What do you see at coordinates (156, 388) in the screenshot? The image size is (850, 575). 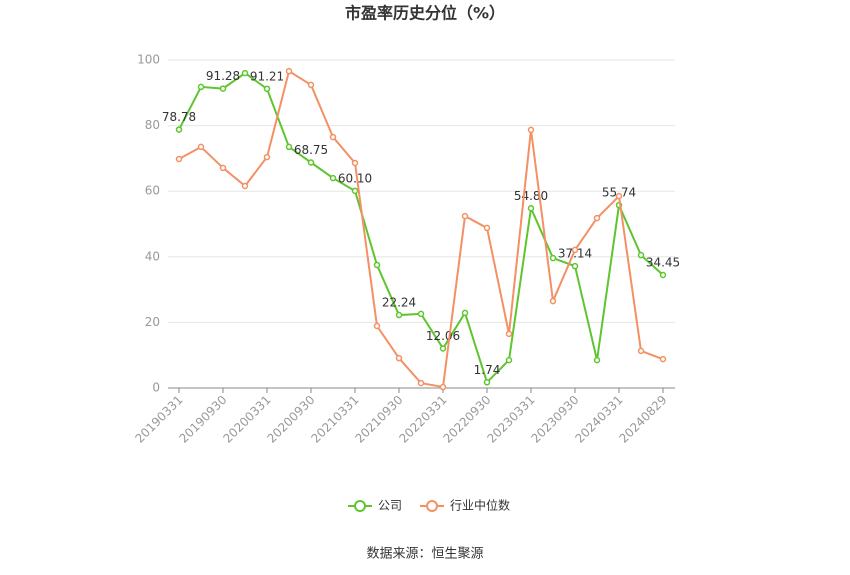 I see `y-tick-label: 0` at bounding box center [156, 388].